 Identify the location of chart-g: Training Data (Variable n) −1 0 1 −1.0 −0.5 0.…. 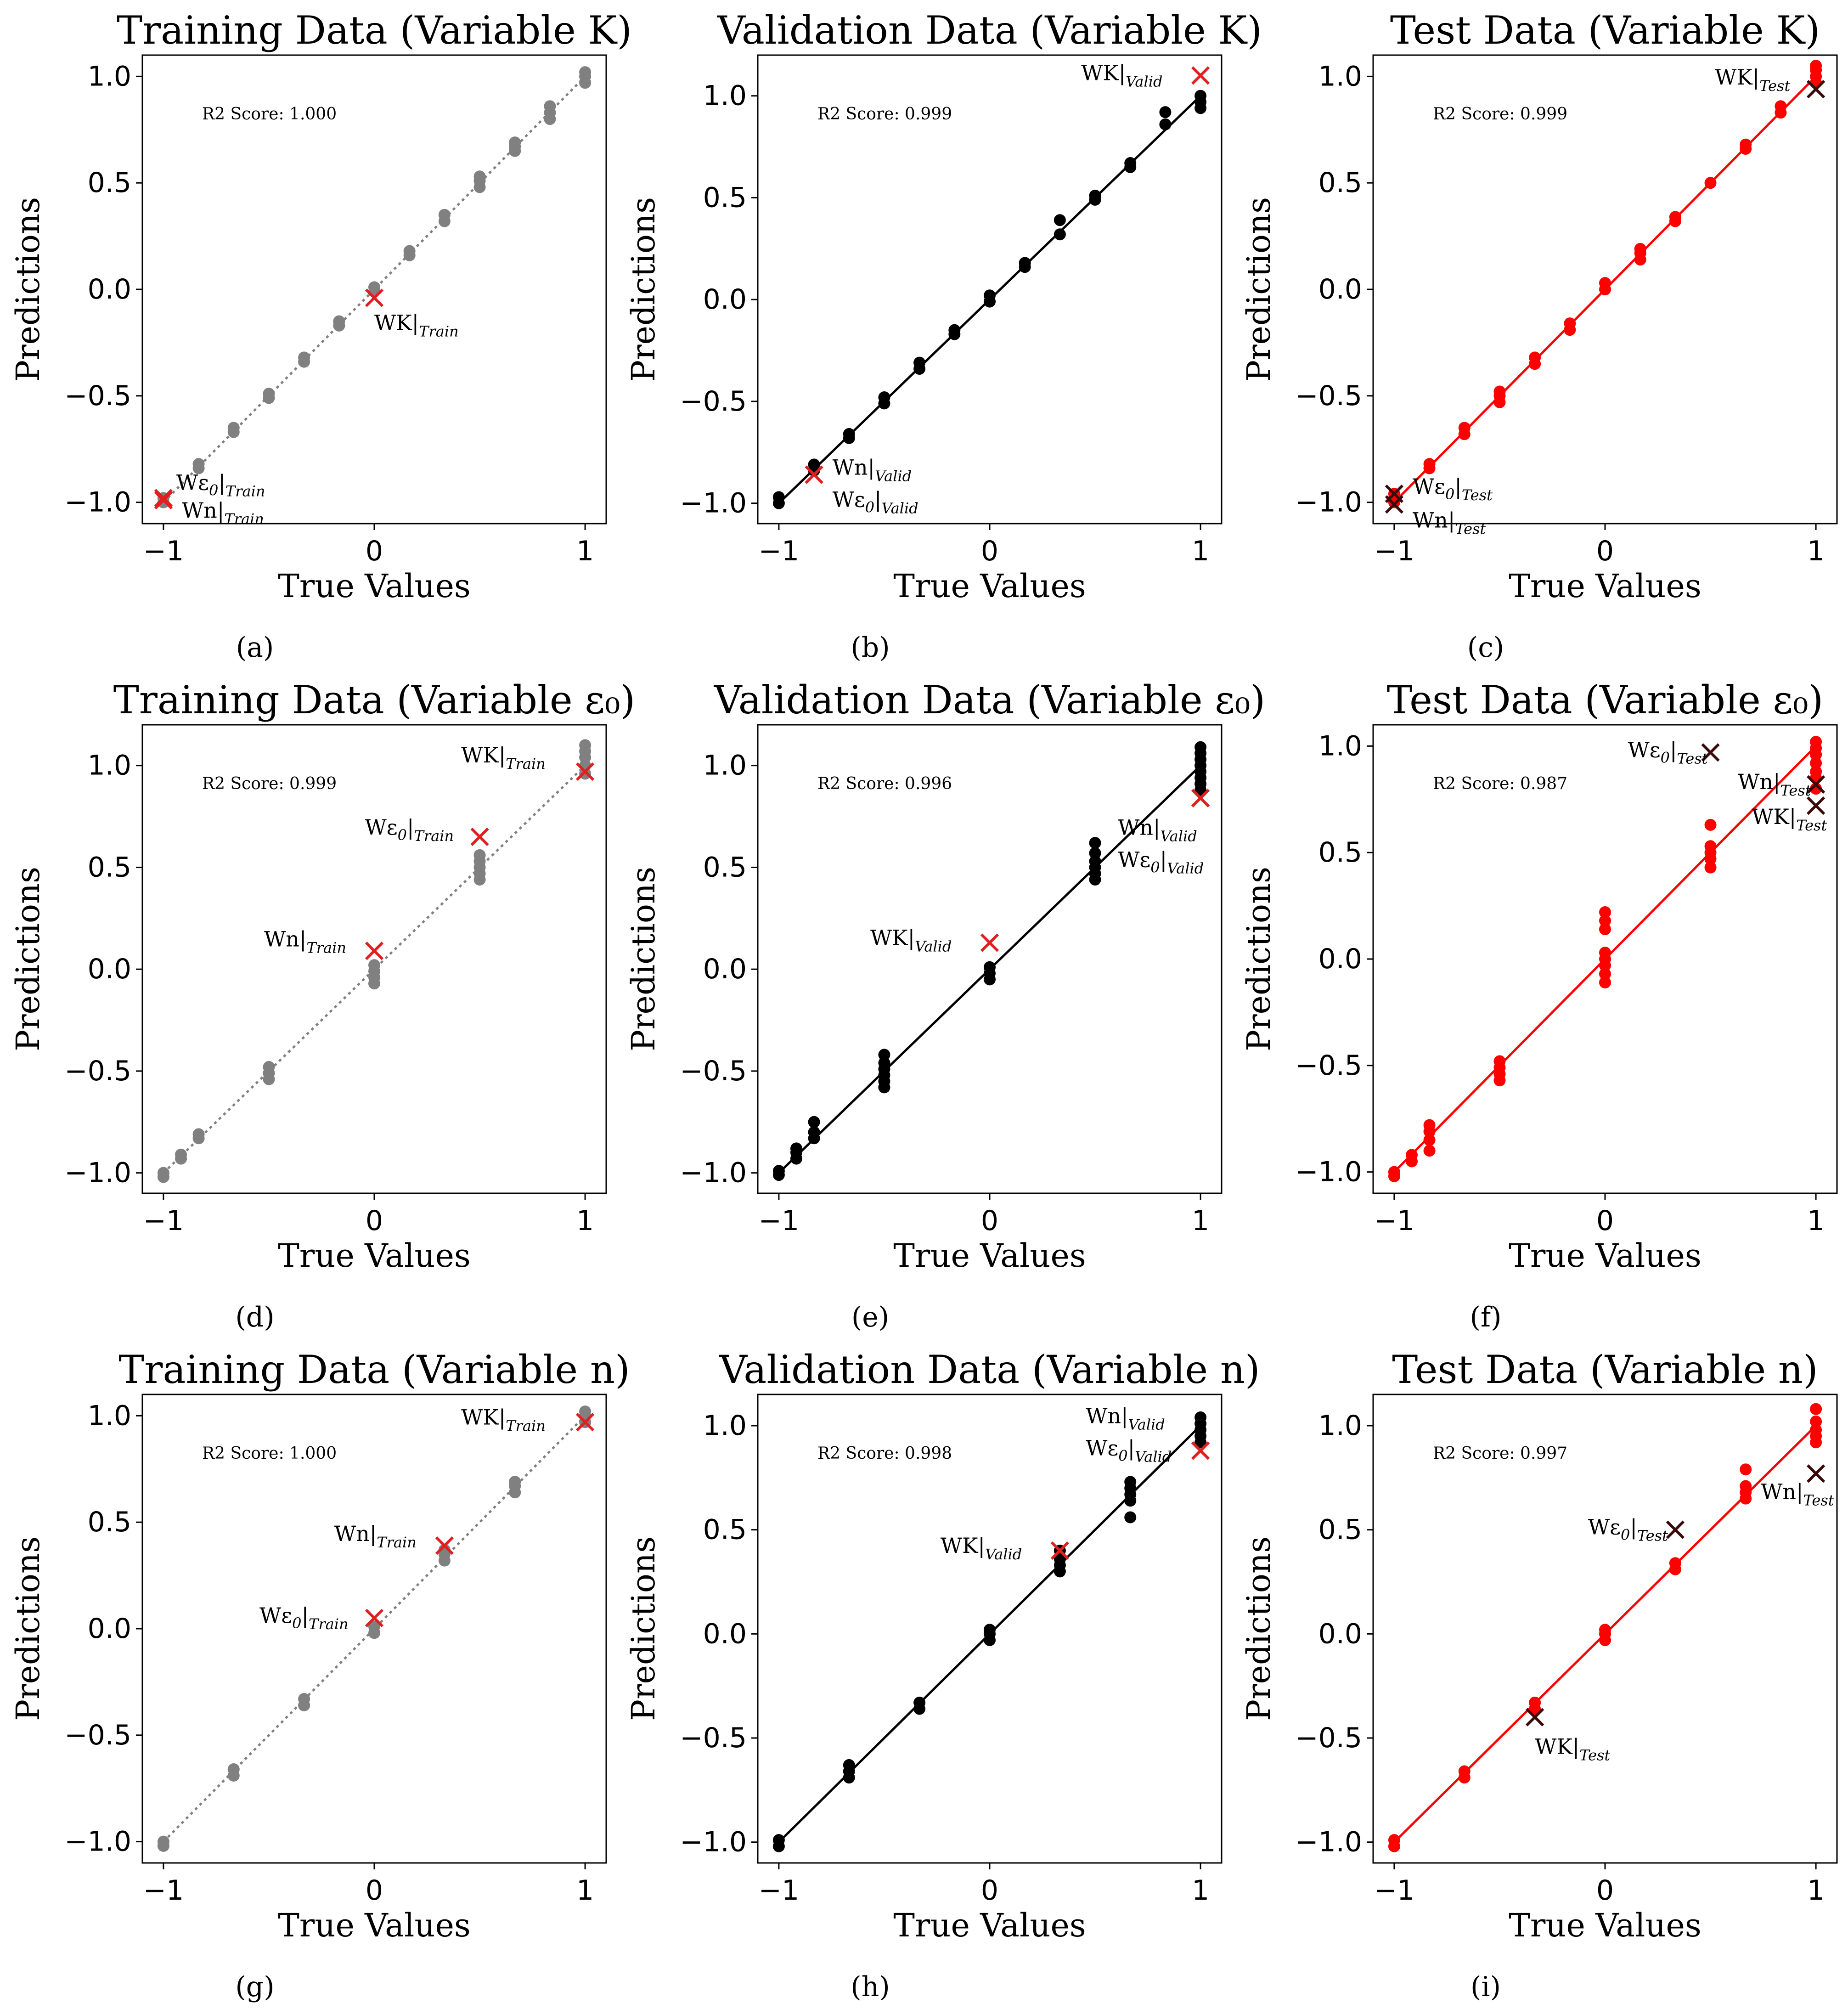
(319, 1675).